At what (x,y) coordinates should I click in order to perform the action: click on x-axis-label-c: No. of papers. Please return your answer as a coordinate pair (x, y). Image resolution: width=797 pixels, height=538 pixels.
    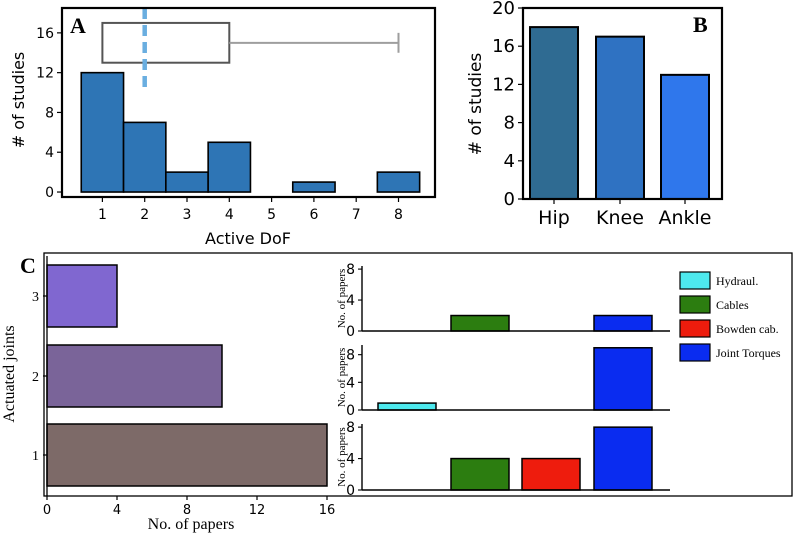
    Looking at the image, I should click on (191, 524).